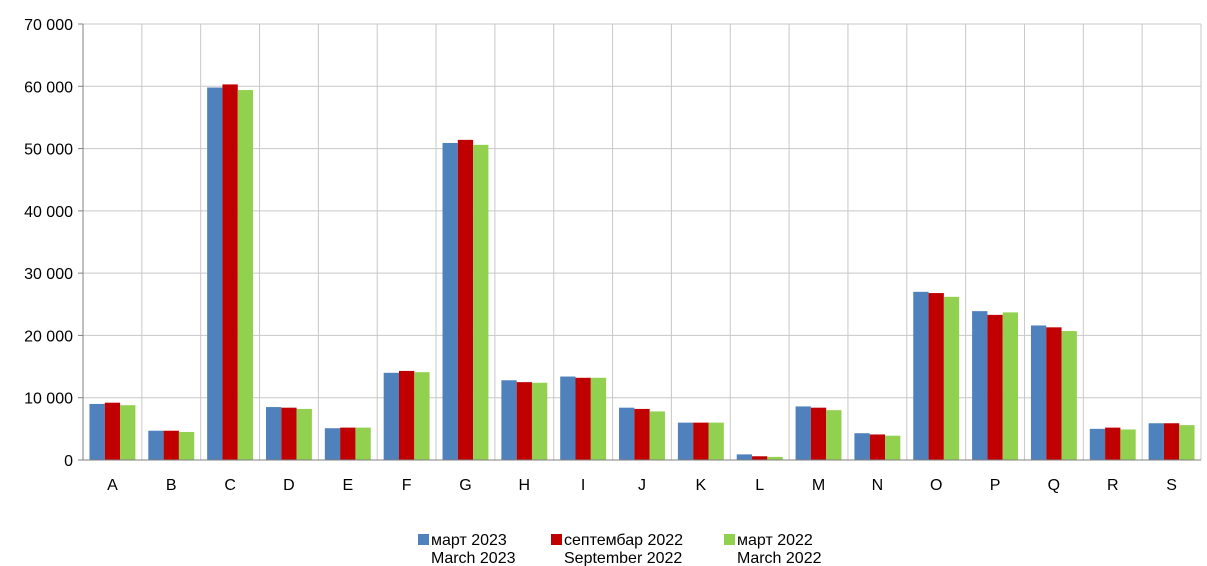  What do you see at coordinates (1113, 485) in the screenshot?
I see `x-tick-label: R` at bounding box center [1113, 485].